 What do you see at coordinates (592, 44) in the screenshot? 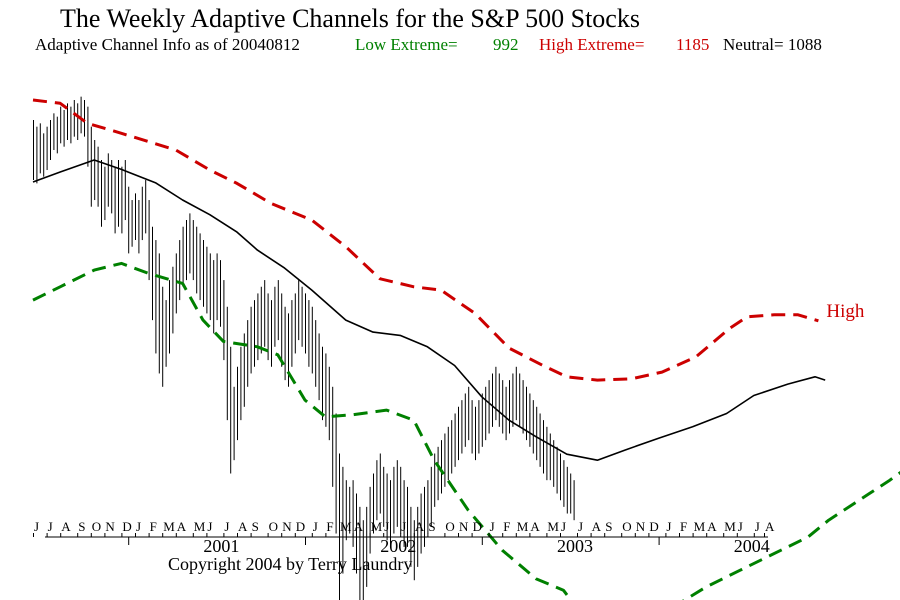
I see `high-extreme-label: High Extreme=` at bounding box center [592, 44].